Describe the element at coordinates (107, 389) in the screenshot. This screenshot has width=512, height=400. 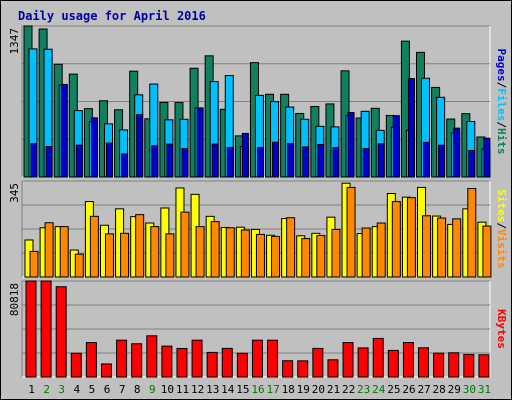
I see `day-label: 6` at that location.